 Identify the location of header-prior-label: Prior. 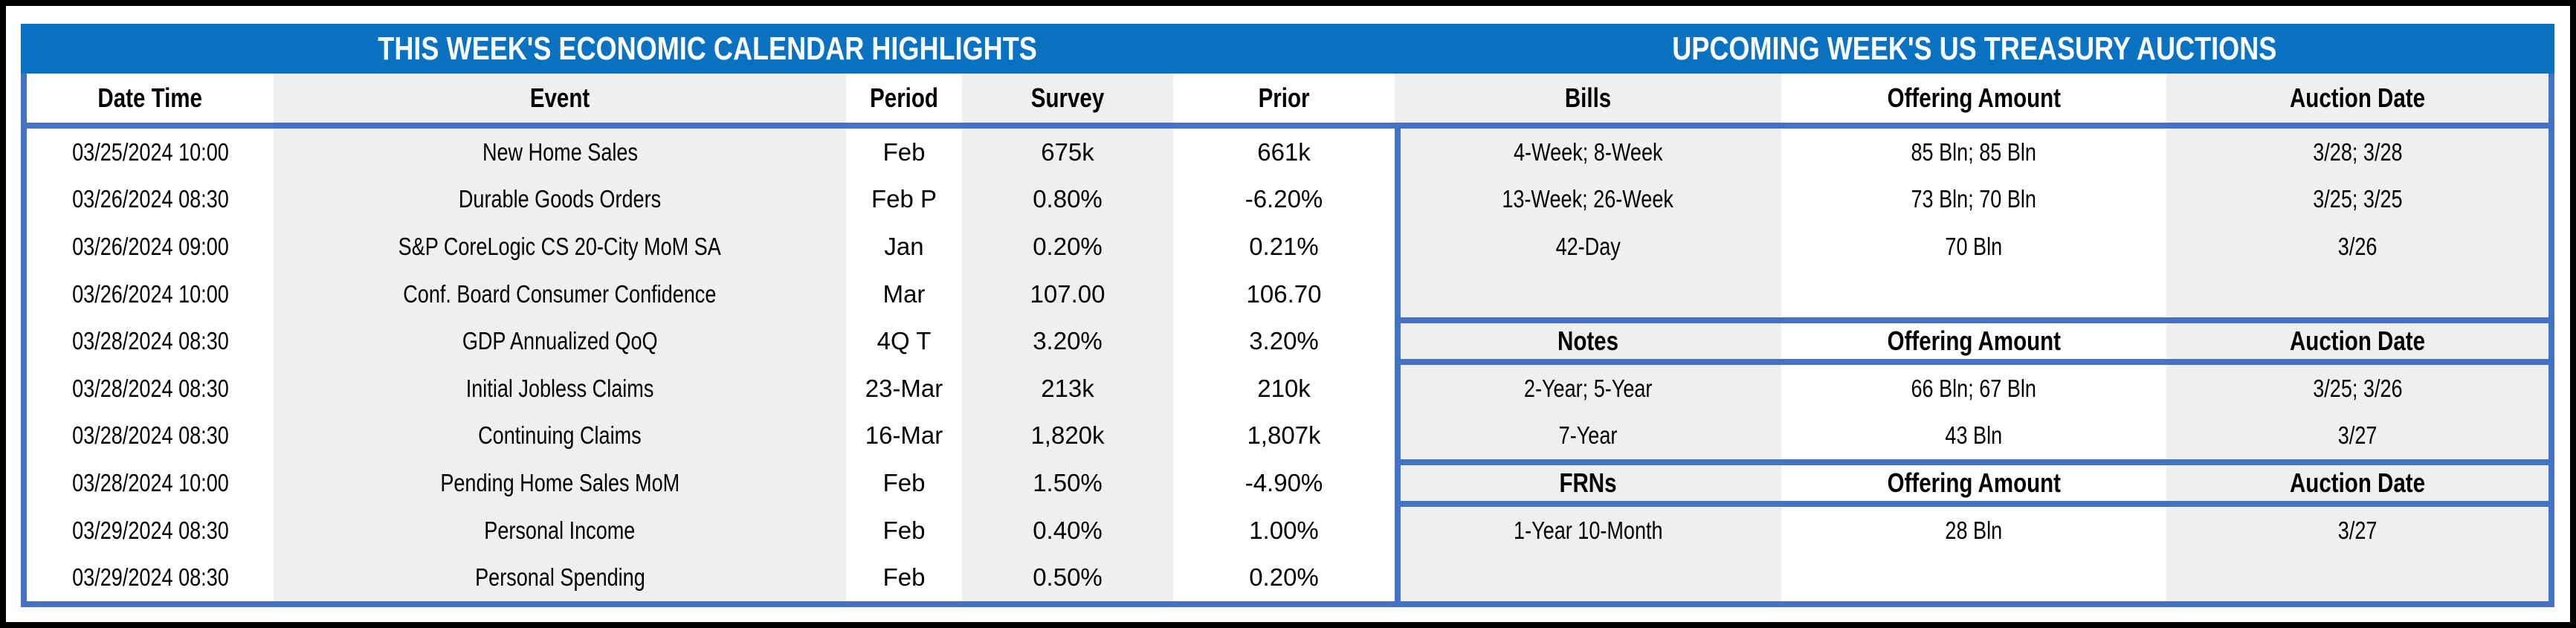
(1284, 97).